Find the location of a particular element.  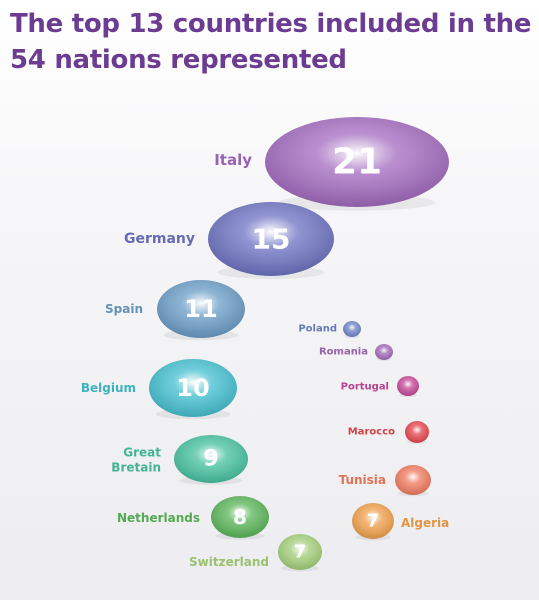

bubble-value-belgium: 10 is located at coordinates (192, 388).